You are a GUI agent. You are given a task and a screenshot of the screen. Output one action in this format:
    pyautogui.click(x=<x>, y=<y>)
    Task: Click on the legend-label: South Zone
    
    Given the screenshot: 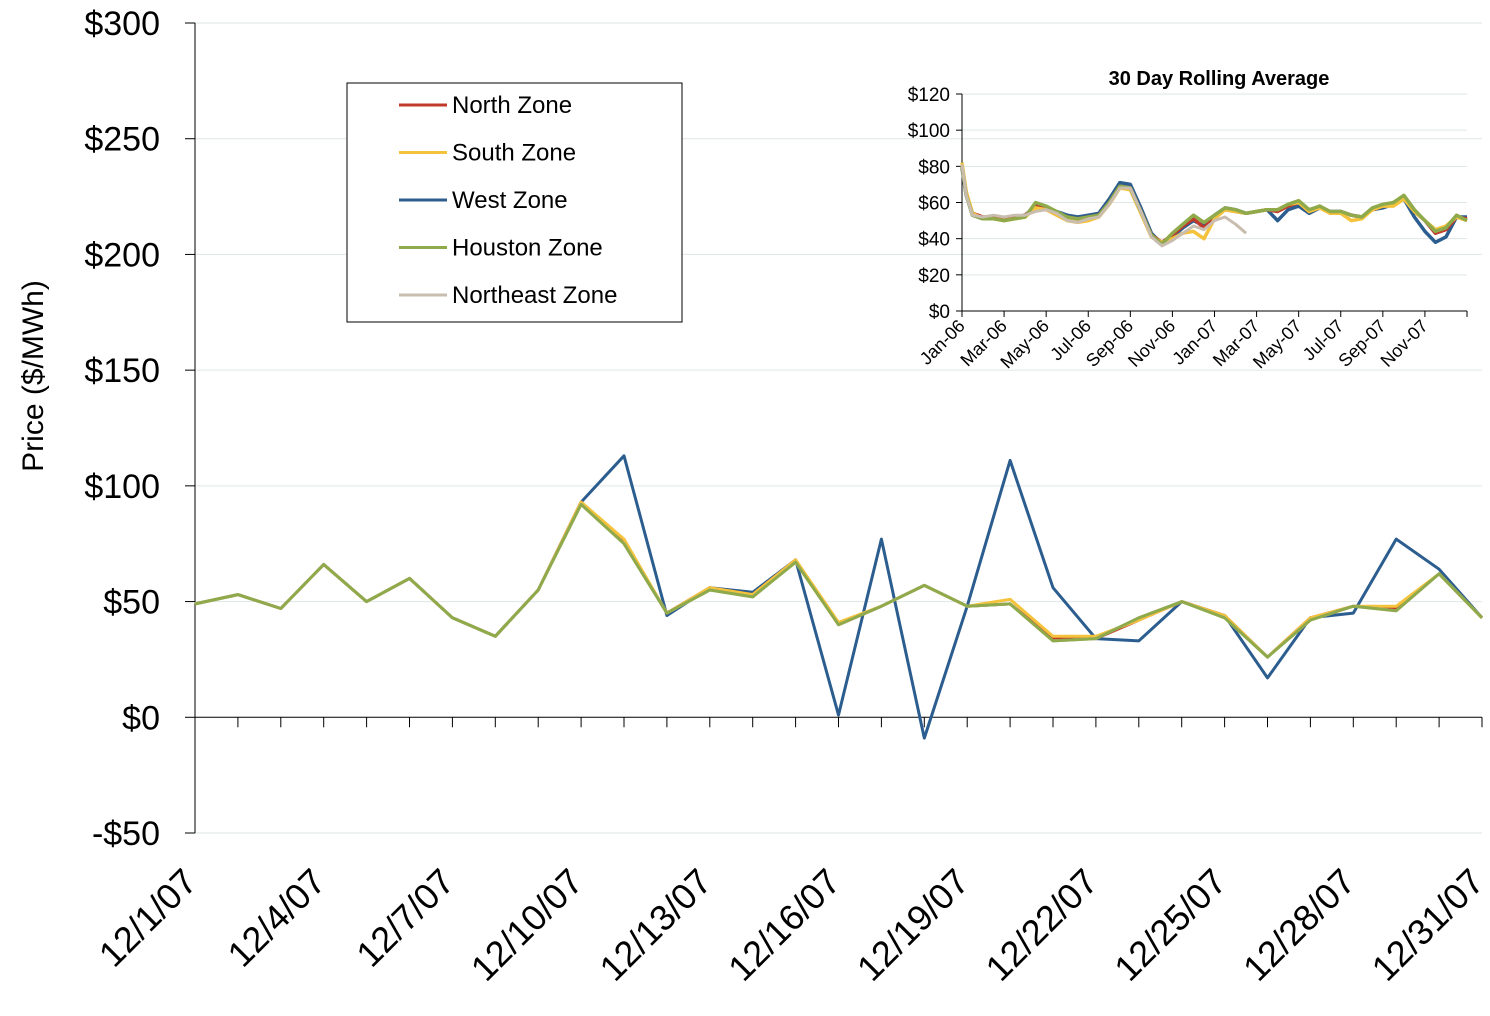 What is the action you would take?
    pyautogui.click(x=514, y=153)
    